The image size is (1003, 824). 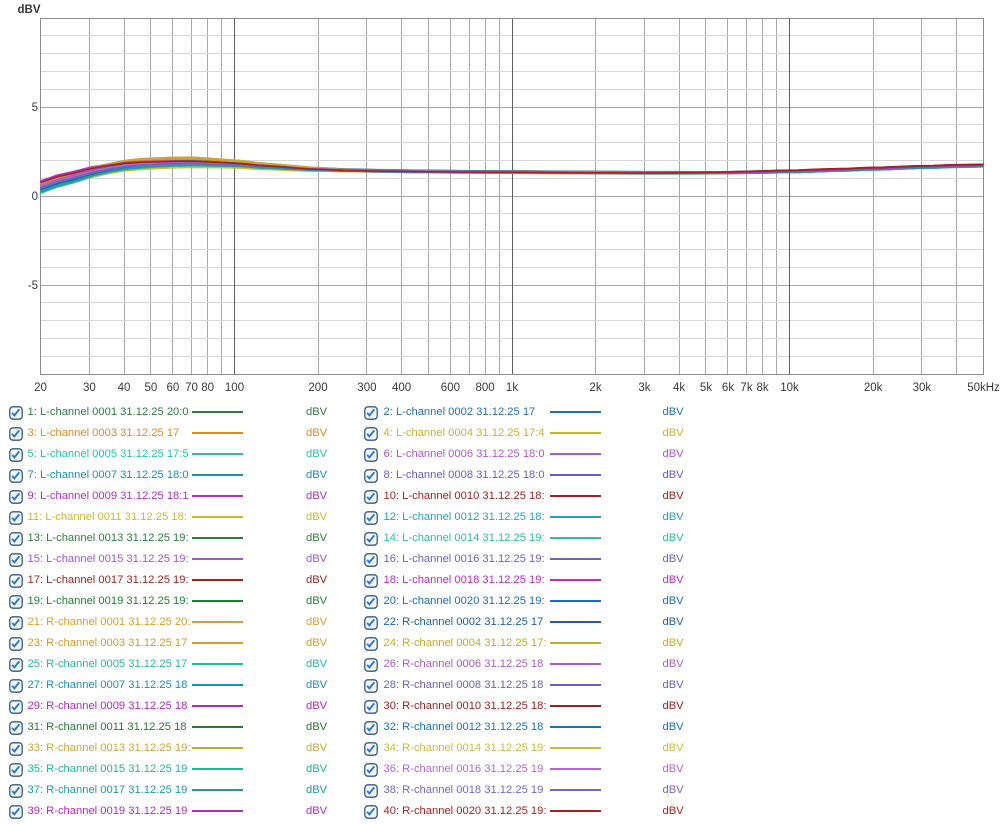 What do you see at coordinates (207, 388) in the screenshot?
I see `svg-text: 80` at bounding box center [207, 388].